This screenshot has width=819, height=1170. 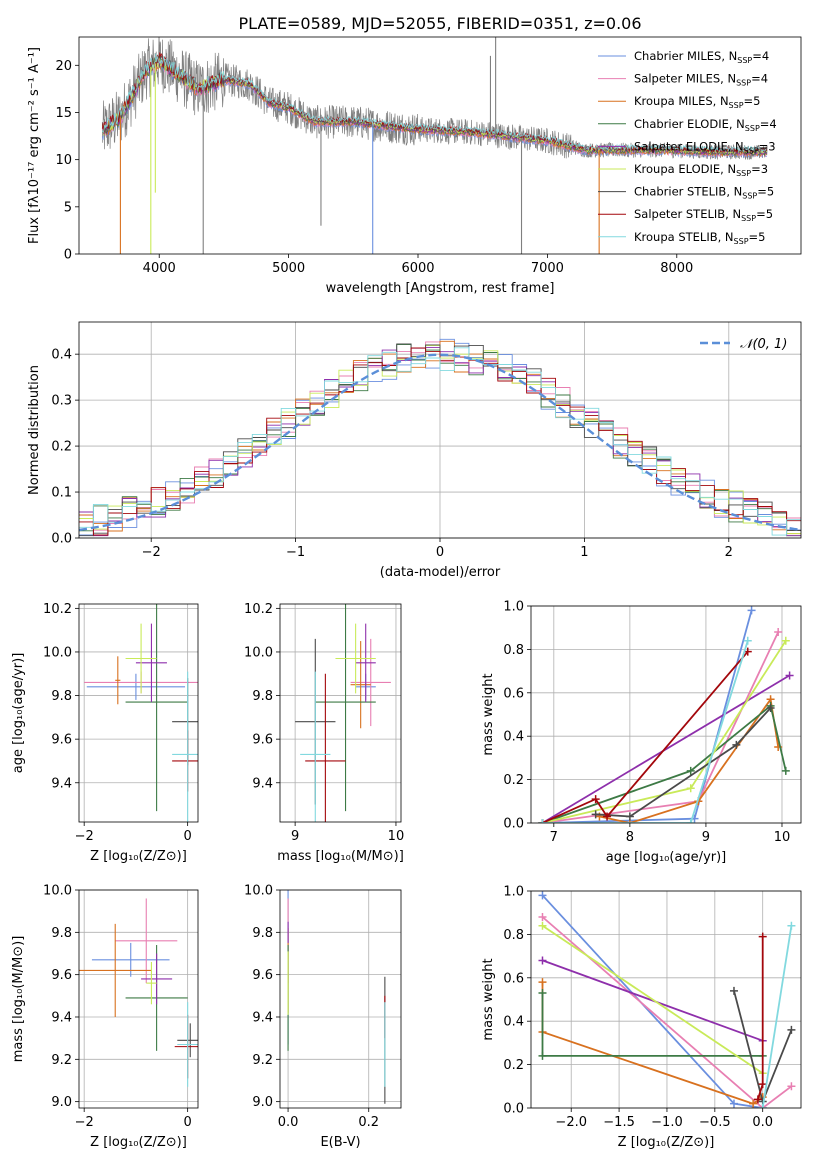 I want to click on x-tick-label: 0.0, so click(x=762, y=1122).